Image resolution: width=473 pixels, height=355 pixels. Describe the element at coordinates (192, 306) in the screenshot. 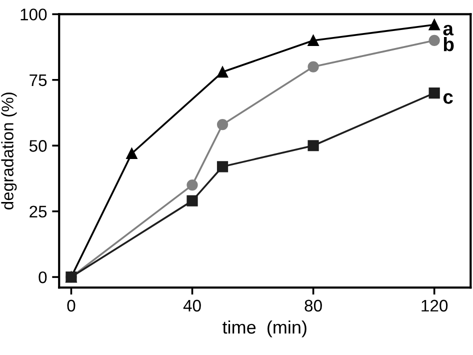

I see `x-tick-label: 40` at that location.